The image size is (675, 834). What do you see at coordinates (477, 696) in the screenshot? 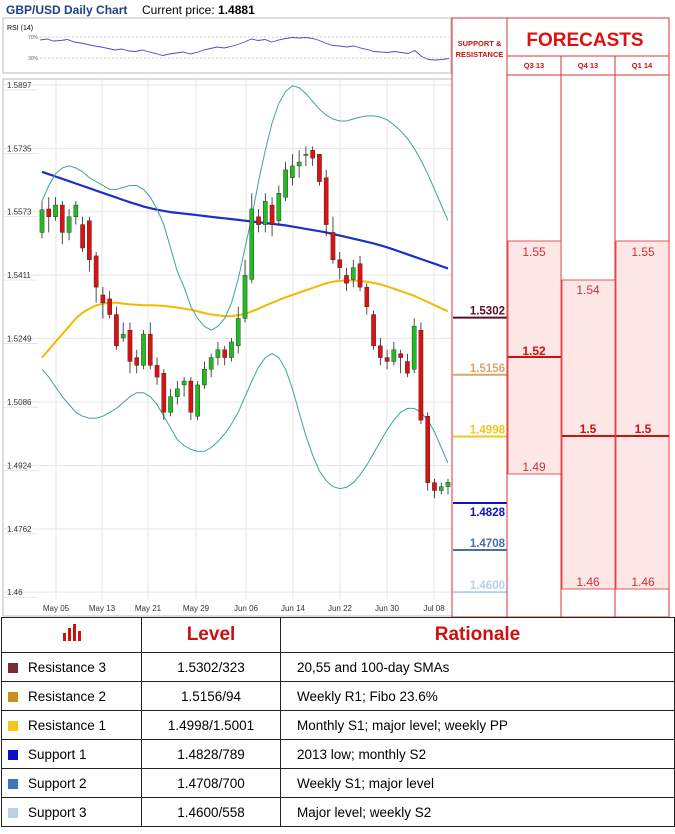
I see `level-rationale: Weekly R1; Fibo 23.6%` at bounding box center [477, 696].